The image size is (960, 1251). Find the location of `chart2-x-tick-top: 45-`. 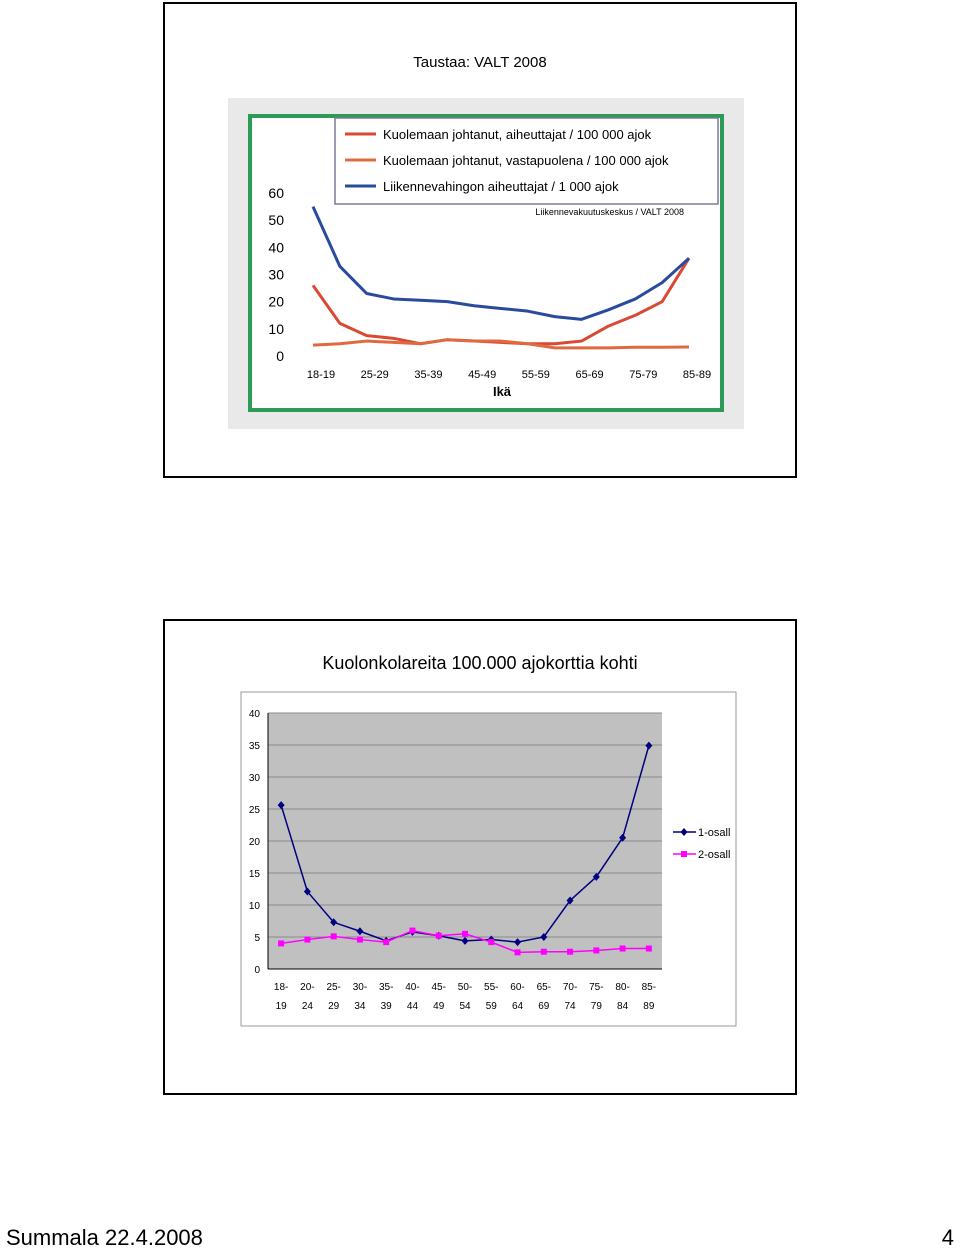

chart2-x-tick-top: 45- is located at coordinates (439, 987).